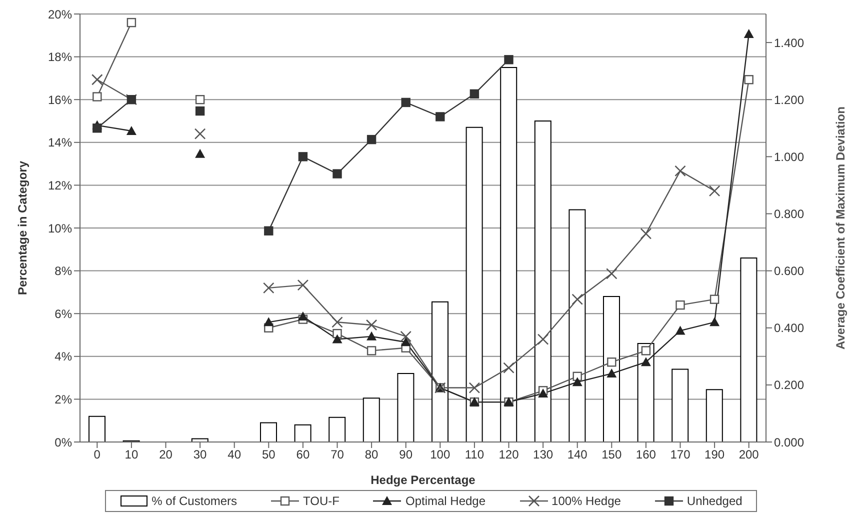 This screenshot has height=524, width=862. What do you see at coordinates (714, 455) in the screenshot?
I see `x-tick-label: 190` at bounding box center [714, 455].